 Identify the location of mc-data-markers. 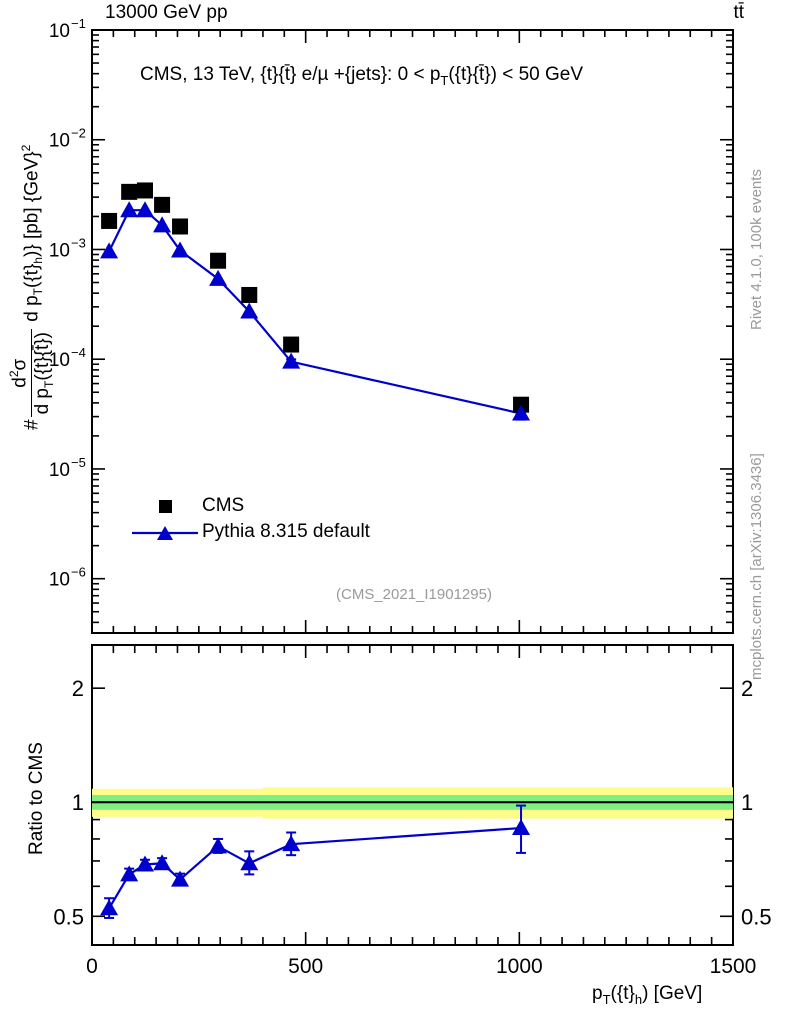
(315, 311).